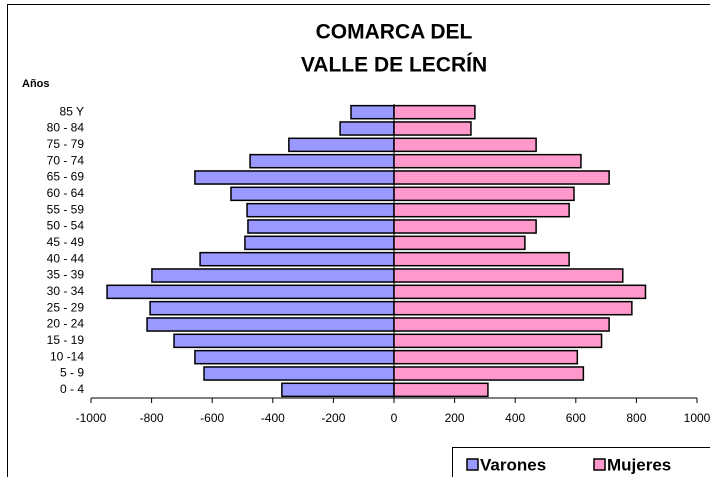  What do you see at coordinates (66, 128) in the screenshot?
I see `y-tick-label: 80 - 84` at bounding box center [66, 128].